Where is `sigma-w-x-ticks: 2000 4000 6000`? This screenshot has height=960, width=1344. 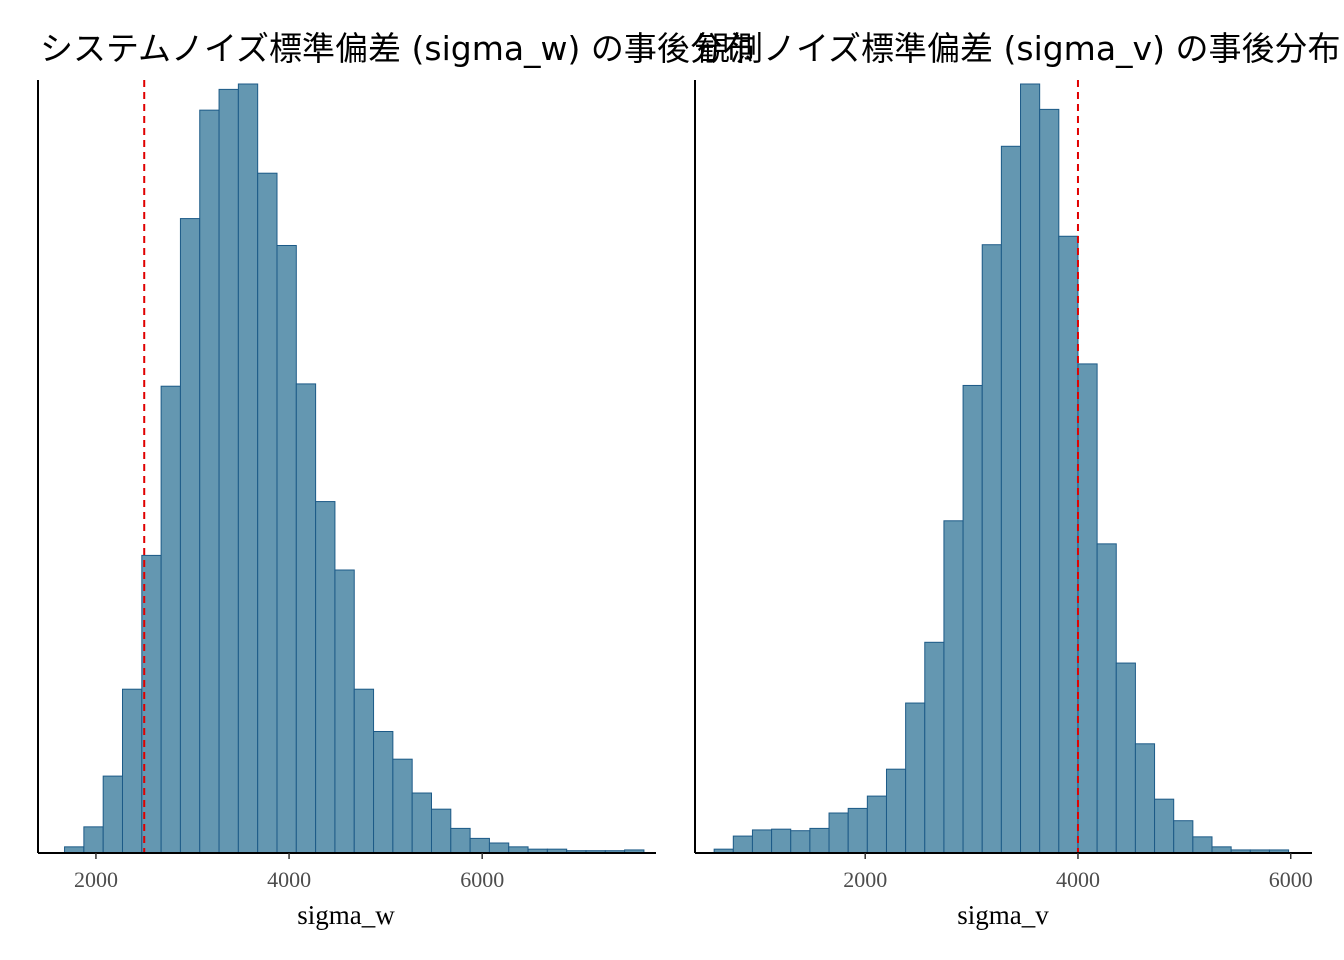
sigma-w-x-ticks: 2000 4000 6000 is located at coordinates (289, 872).